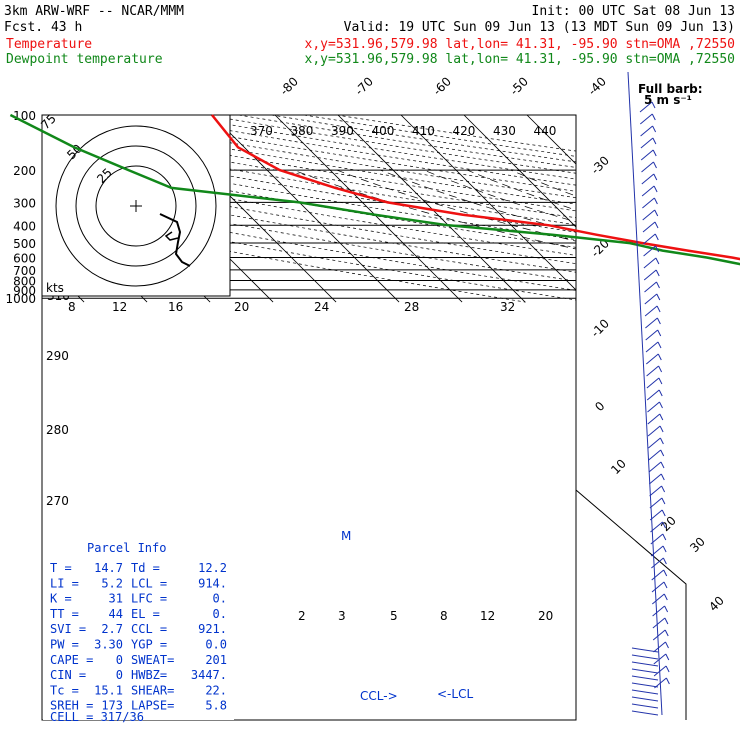 The height and width of the screenshot is (740, 740). Describe the element at coordinates (379, 696) in the screenshot. I see `ccl-marker: CCL->` at that location.